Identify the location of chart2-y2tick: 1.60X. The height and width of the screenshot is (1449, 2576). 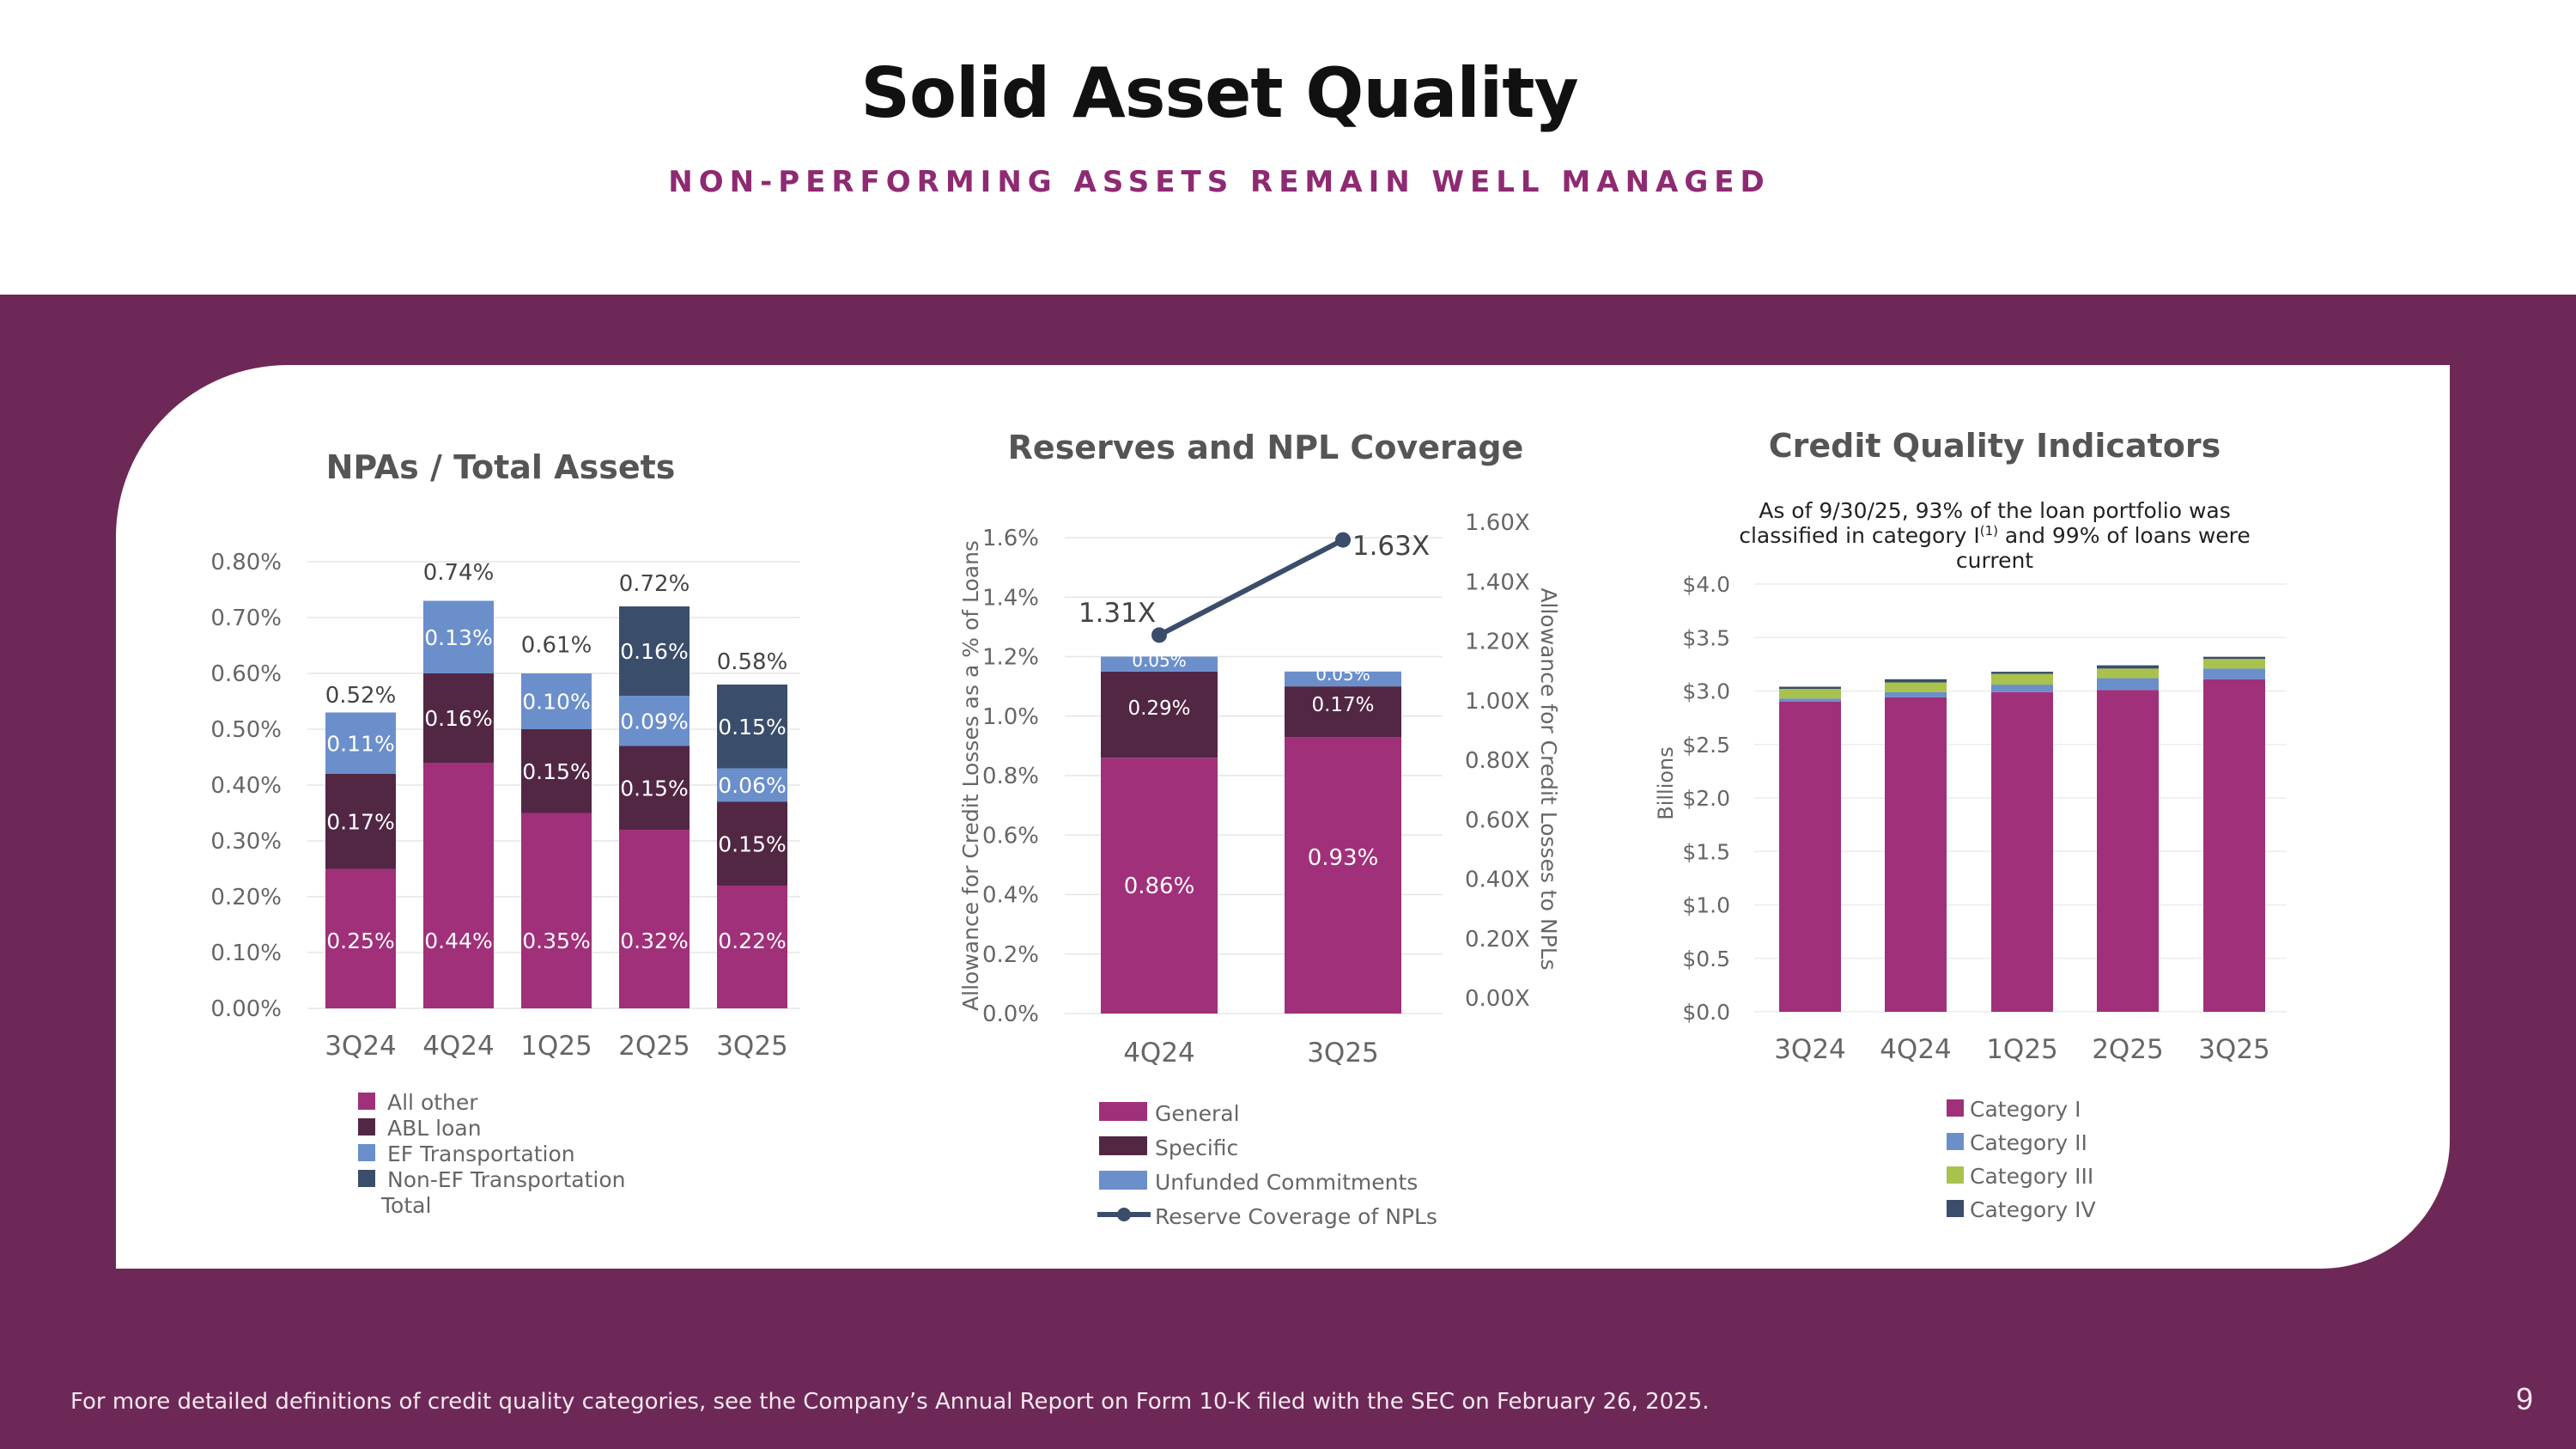
(1497, 523).